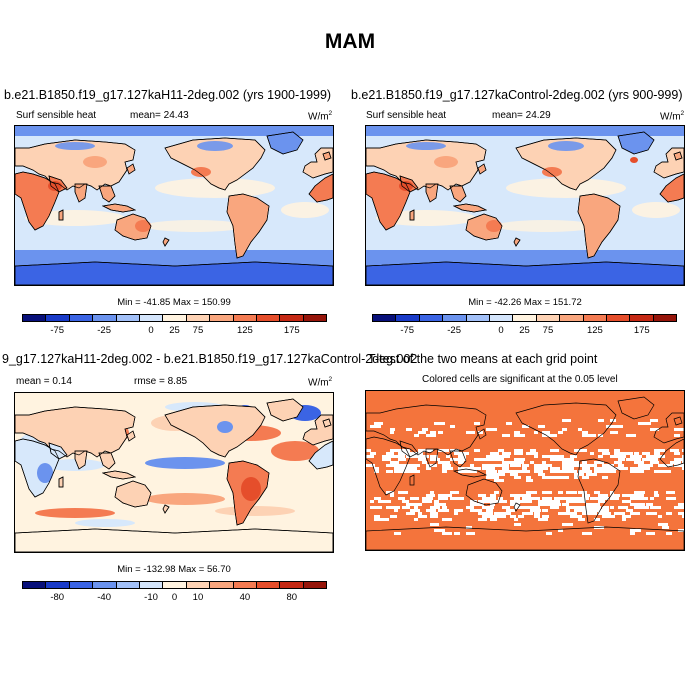  What do you see at coordinates (44, 381) in the screenshot?
I see `panel3-mean: mean = 0.14` at bounding box center [44, 381].